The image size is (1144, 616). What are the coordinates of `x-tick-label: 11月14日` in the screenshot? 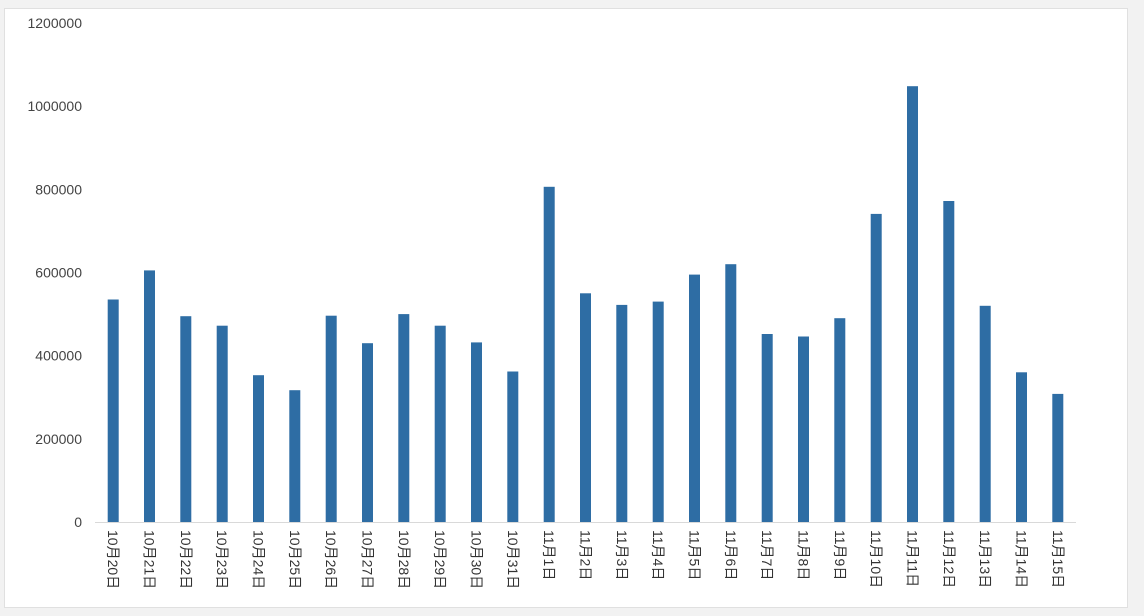 It's located at (1022, 559).